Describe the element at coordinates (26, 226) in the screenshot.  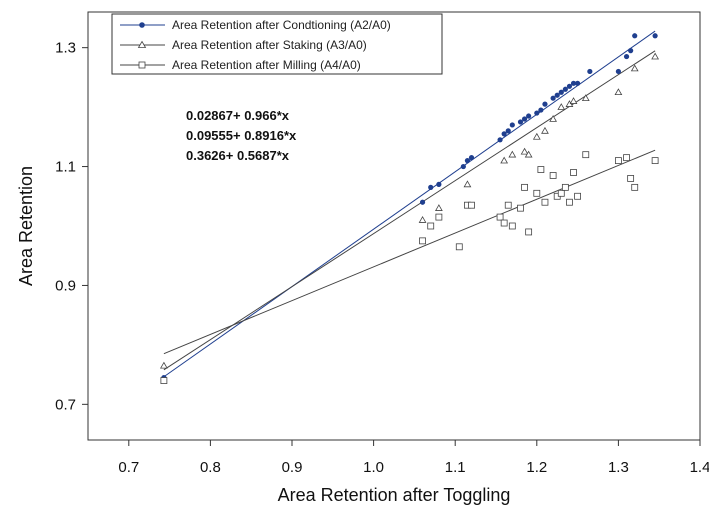
I see `y-axis-title: Area Retention` at that location.